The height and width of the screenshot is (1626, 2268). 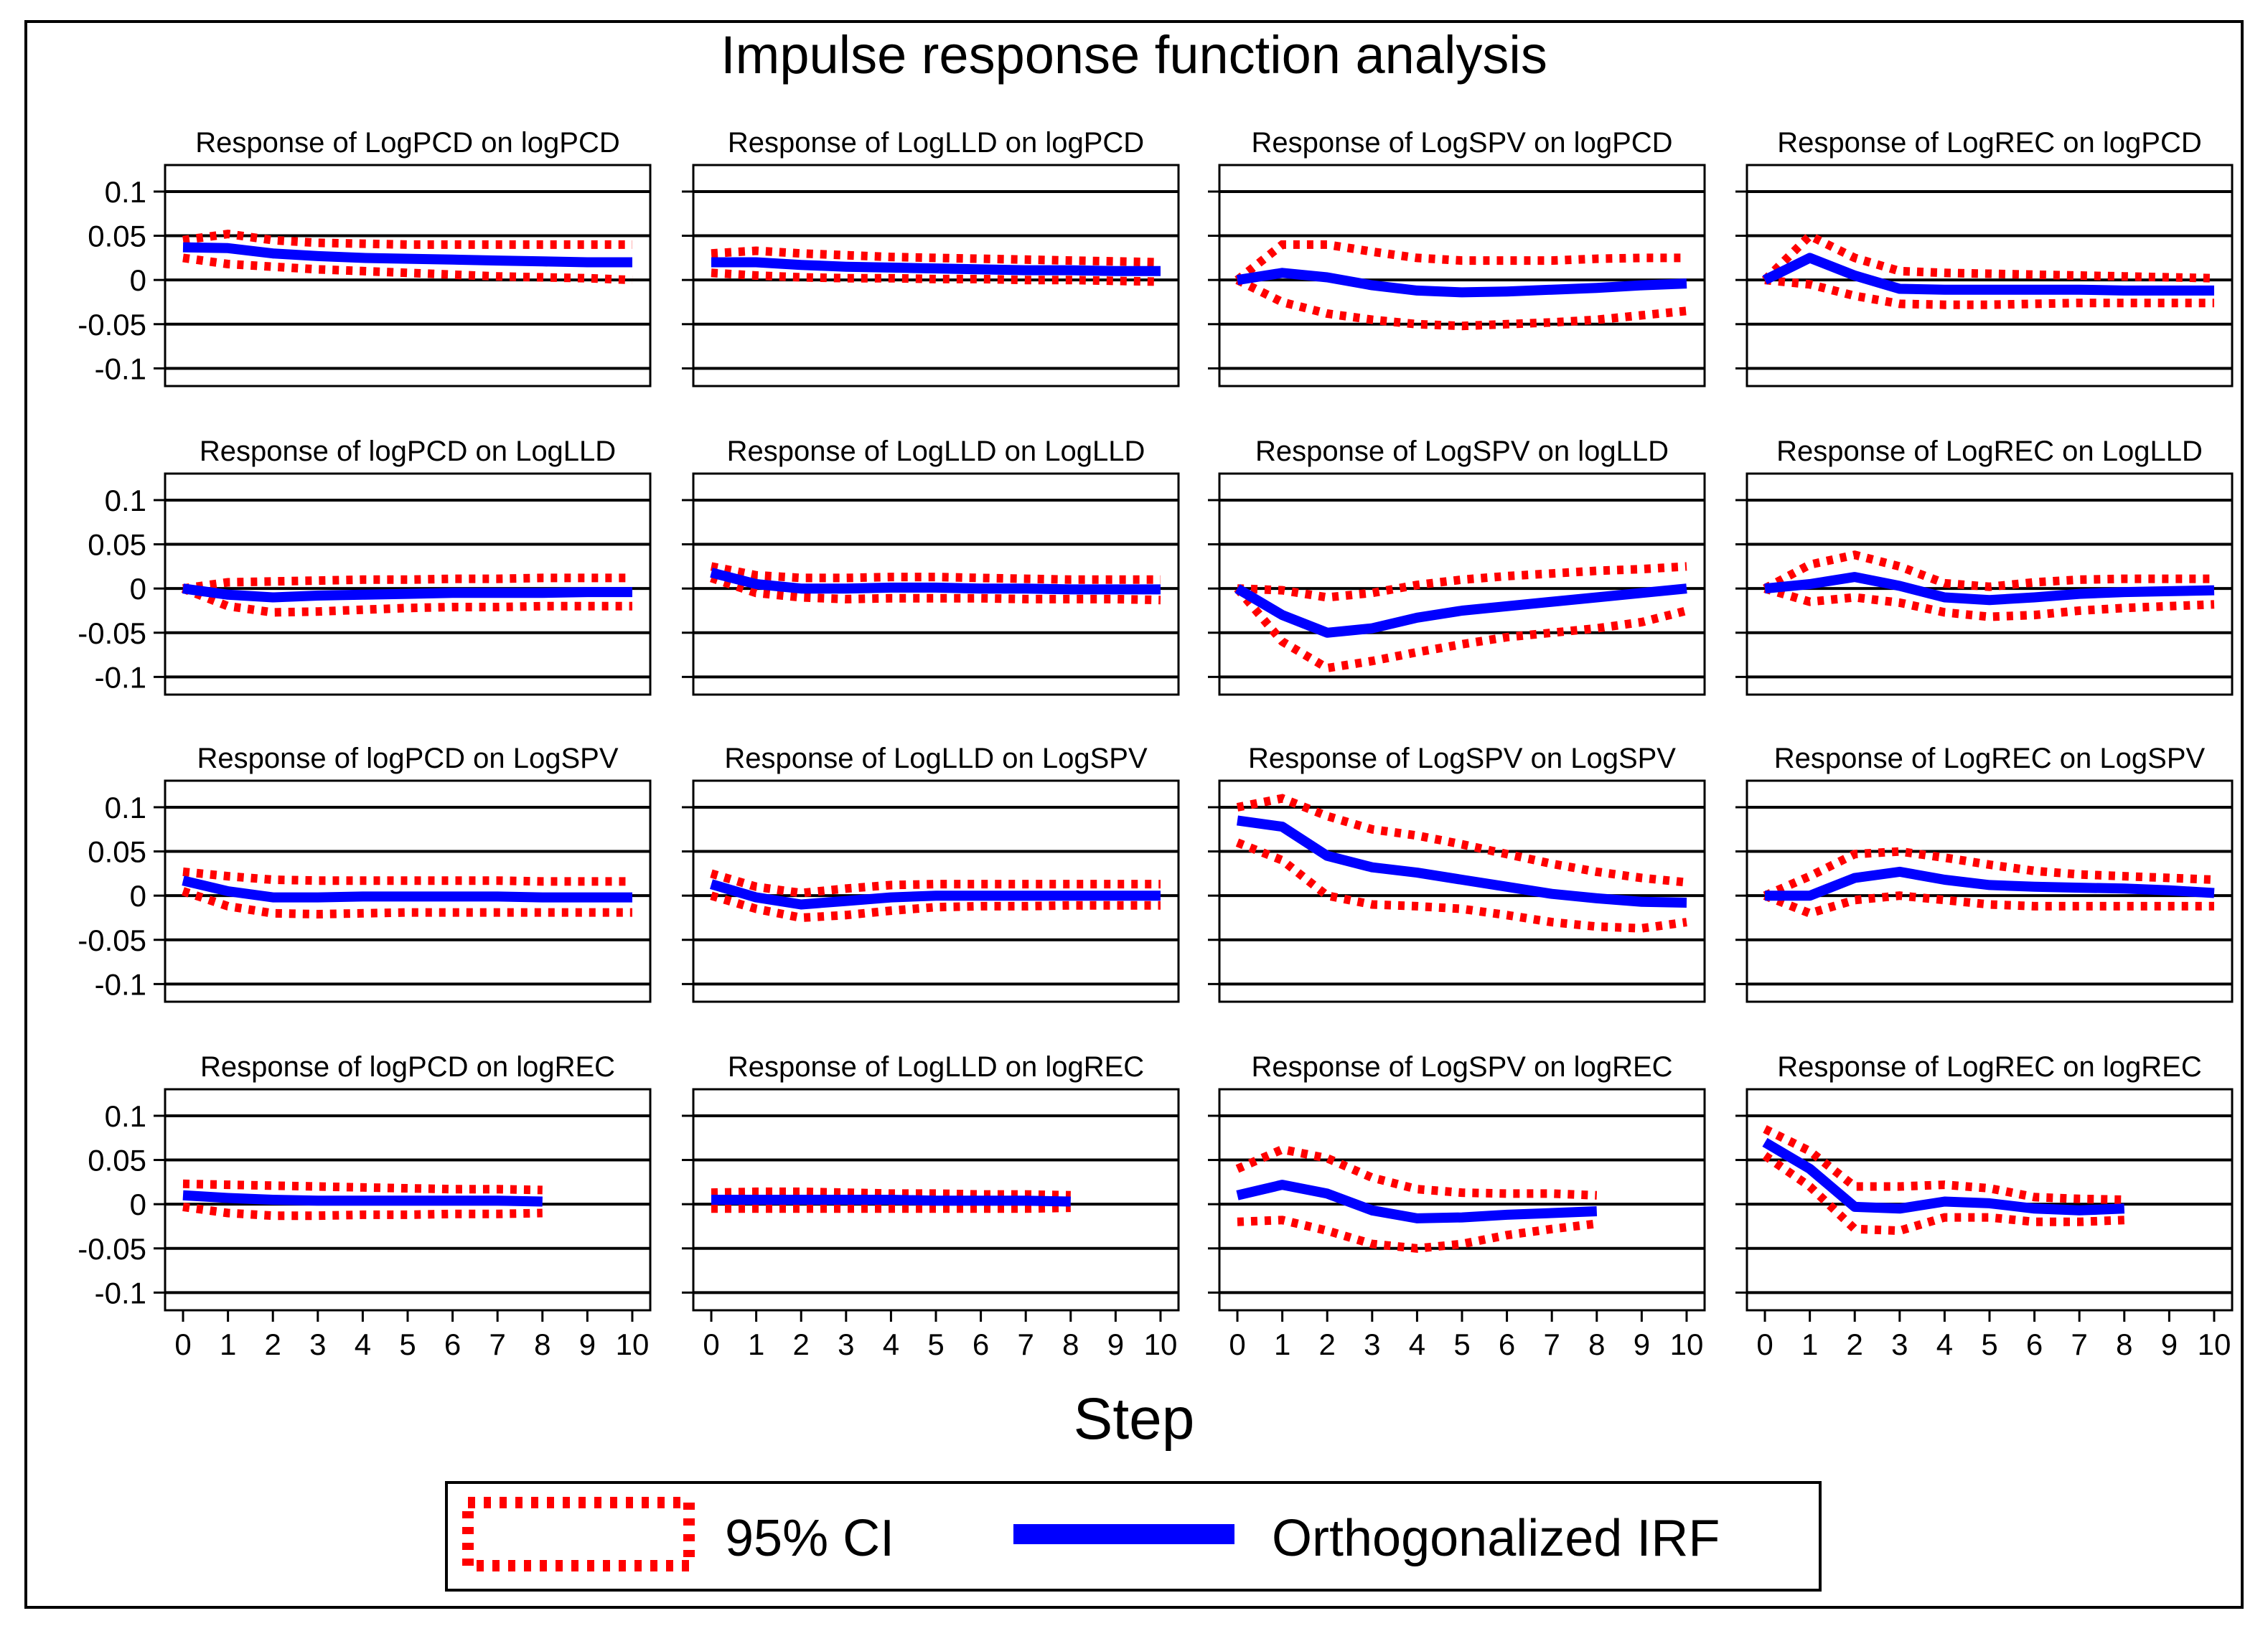 What do you see at coordinates (408, 758) in the screenshot?
I see `panel-title: Response of logPCD on LogSPV` at bounding box center [408, 758].